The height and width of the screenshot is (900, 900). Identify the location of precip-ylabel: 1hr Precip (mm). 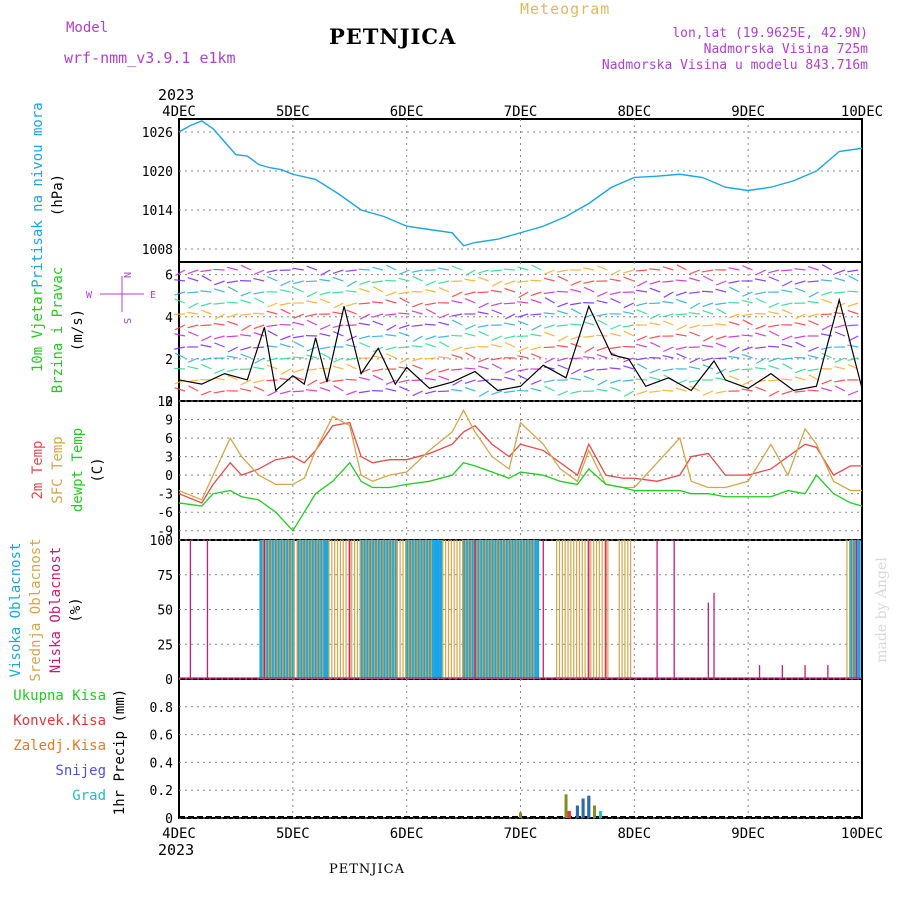
(120, 752).